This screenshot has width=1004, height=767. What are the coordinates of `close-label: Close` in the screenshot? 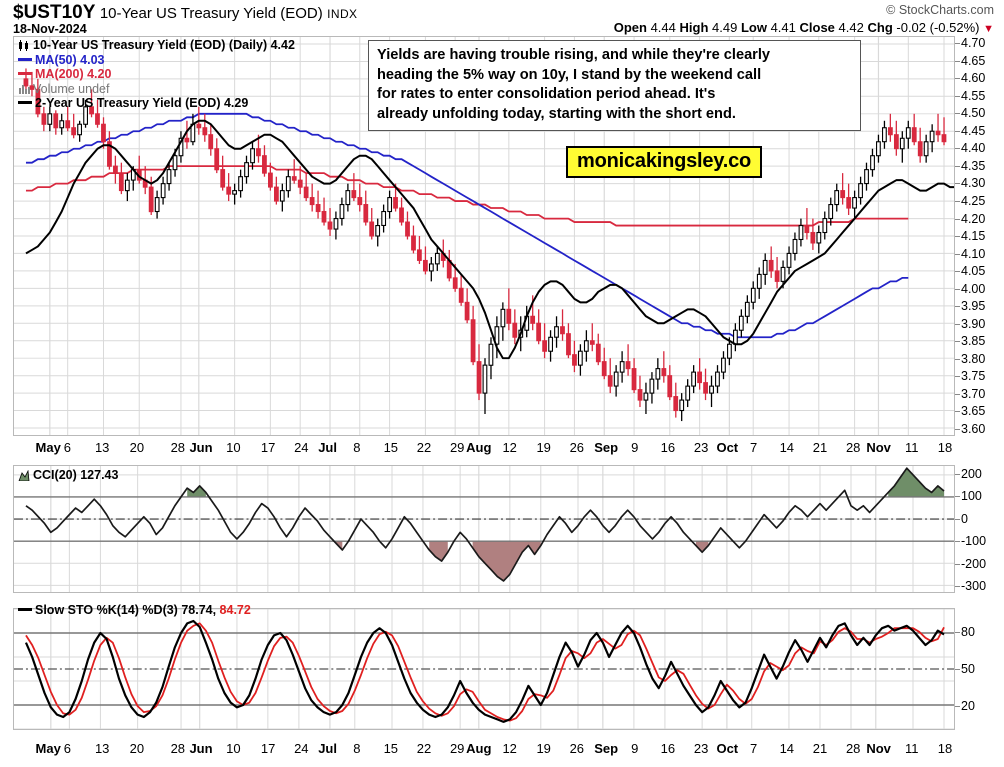 It's located at (817, 27).